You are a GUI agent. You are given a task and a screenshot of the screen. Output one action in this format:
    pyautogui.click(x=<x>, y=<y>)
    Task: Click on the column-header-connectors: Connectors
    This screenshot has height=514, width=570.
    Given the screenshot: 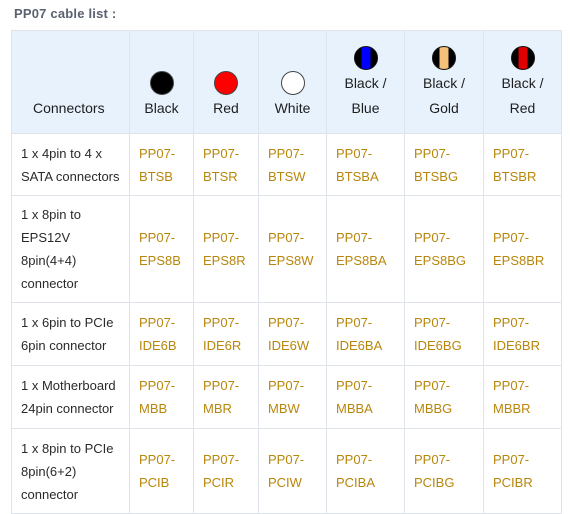 What is the action you would take?
    pyautogui.click(x=70, y=82)
    